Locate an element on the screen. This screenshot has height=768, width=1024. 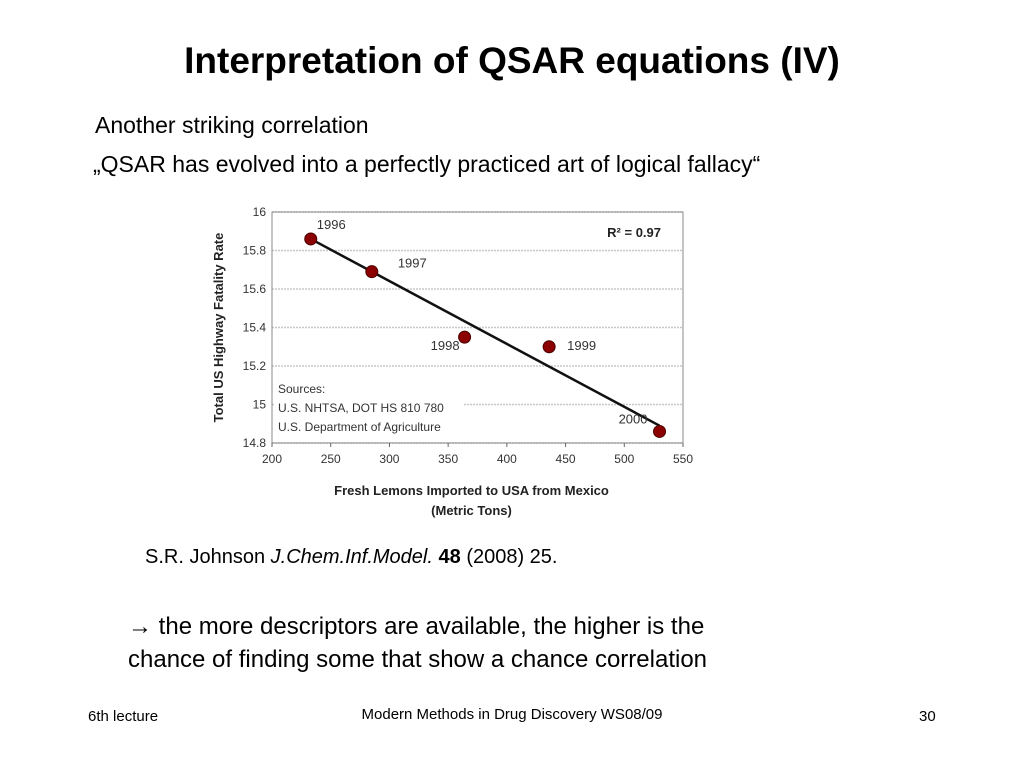
footer-lecture: 6th lecture is located at coordinates (123, 716).